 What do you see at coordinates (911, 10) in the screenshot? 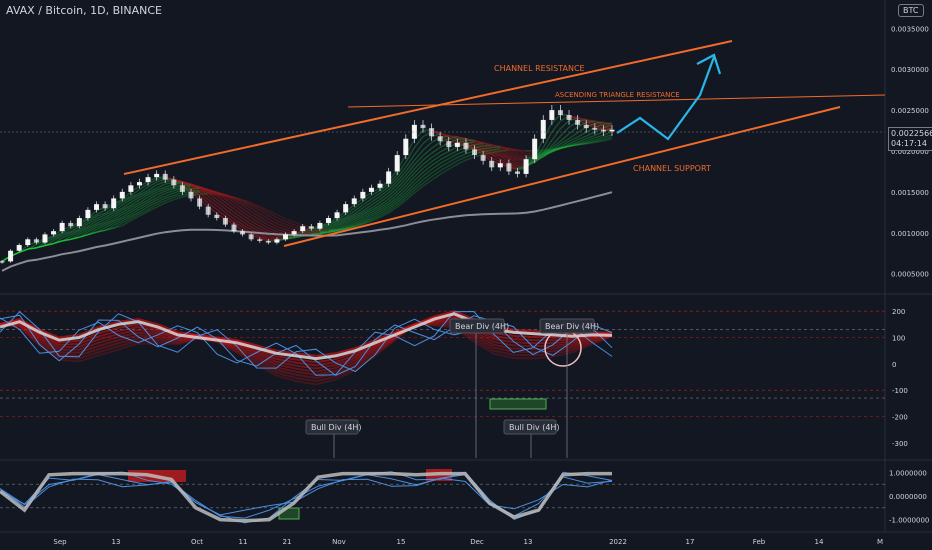
I see `currency-badge: BTC` at bounding box center [911, 10].